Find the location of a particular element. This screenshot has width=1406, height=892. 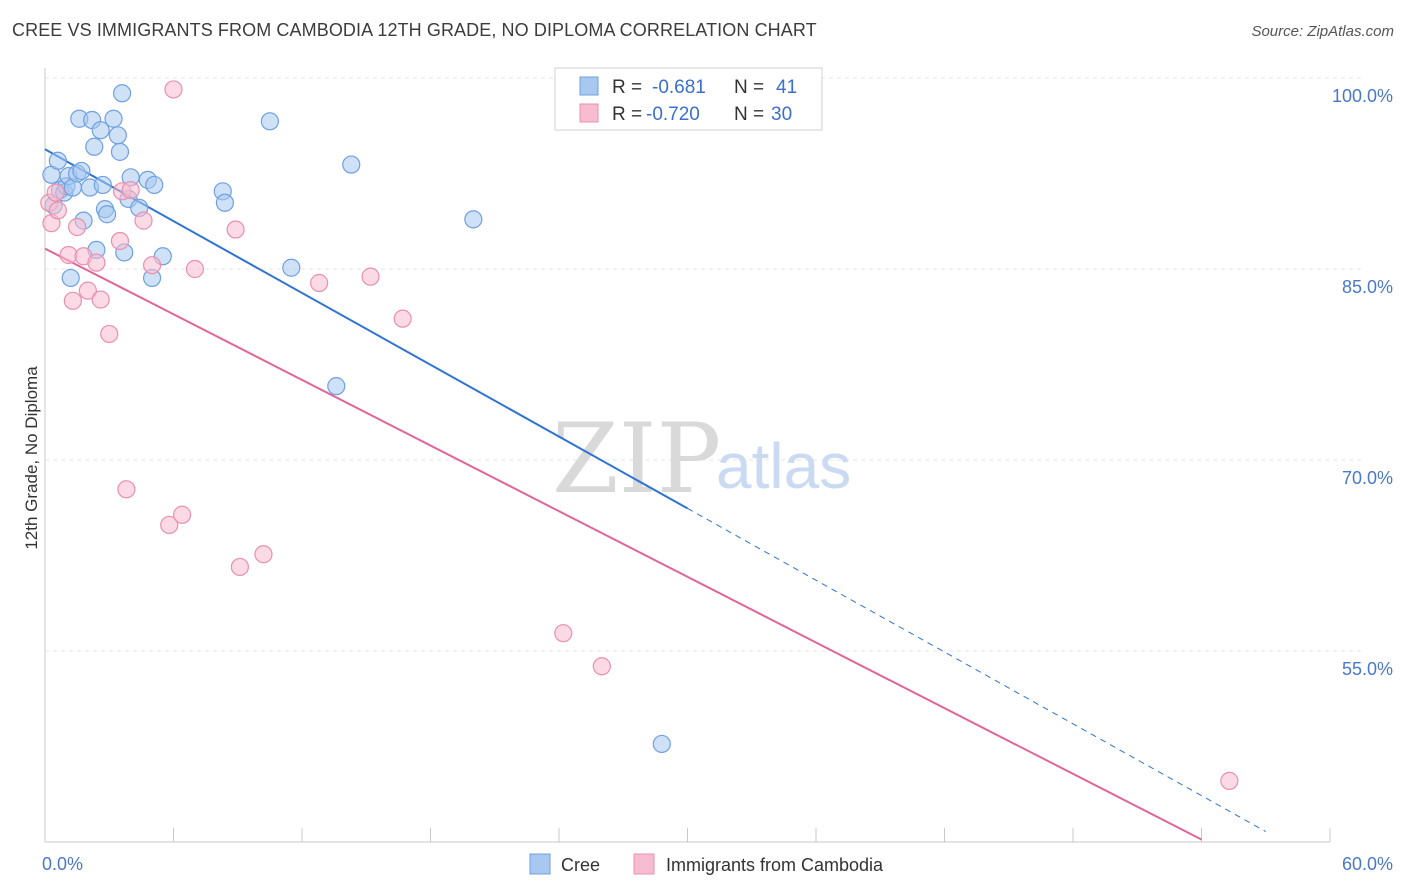

legend-n-label-cree: N = is located at coordinates (749, 87).